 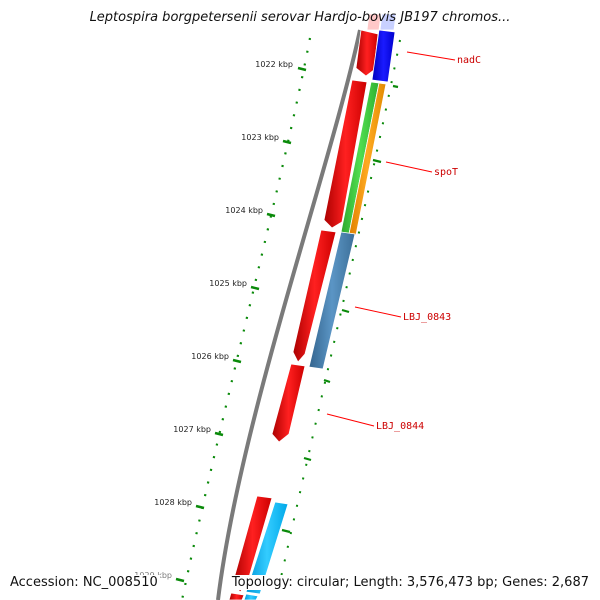 What do you see at coordinates (244, 210) in the screenshot?
I see `scale-label-1024: 1024 kbp` at bounding box center [244, 210].